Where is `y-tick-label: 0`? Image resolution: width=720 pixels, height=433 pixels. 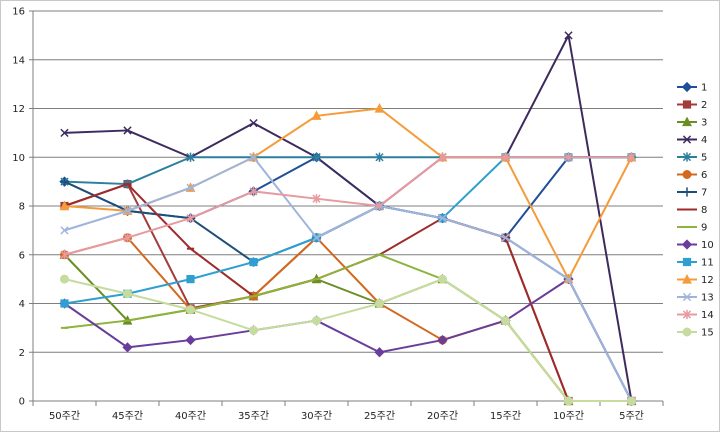 y-tick-label: 0 is located at coordinates (22, 402).